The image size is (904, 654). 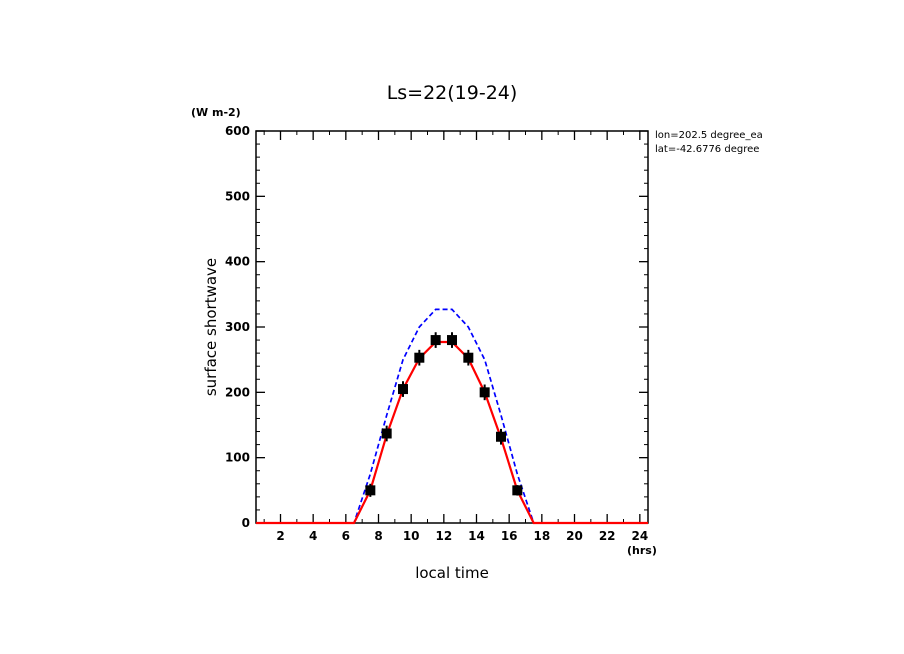 What do you see at coordinates (237, 131) in the screenshot?
I see `y-tick-label: 600` at bounding box center [237, 131].